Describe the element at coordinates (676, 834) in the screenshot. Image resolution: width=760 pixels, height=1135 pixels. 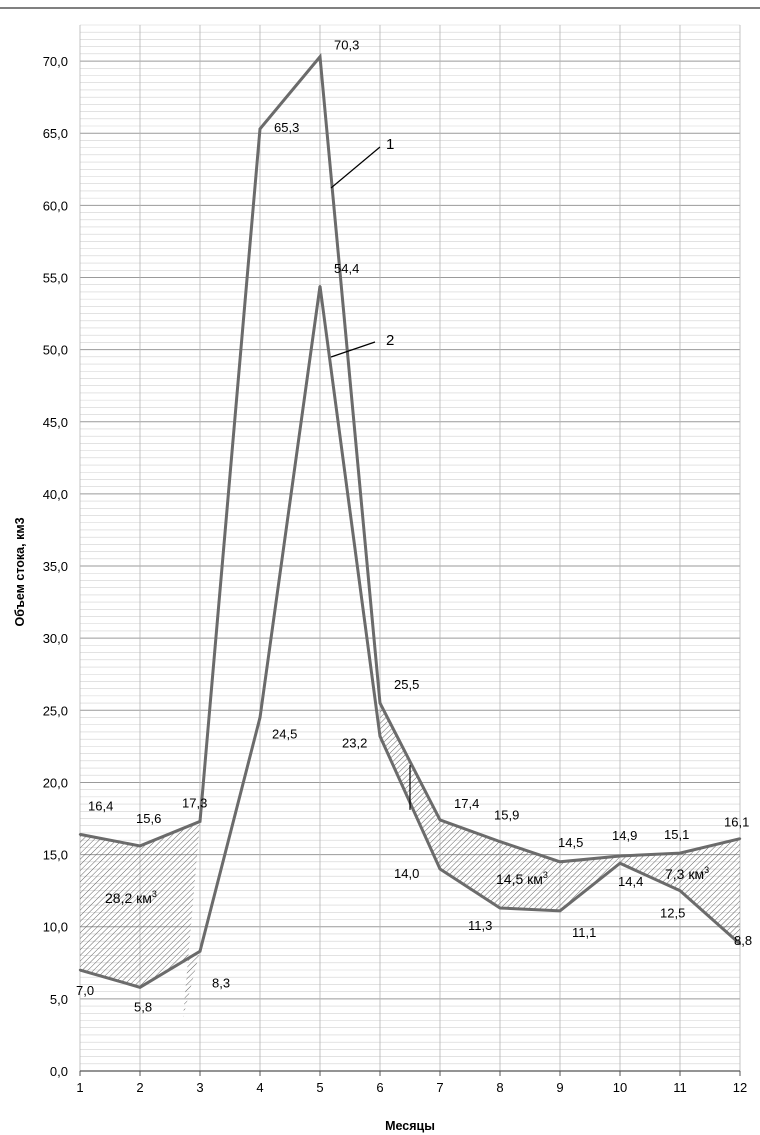
I see `series-1-data-label: 15,1` at that location.